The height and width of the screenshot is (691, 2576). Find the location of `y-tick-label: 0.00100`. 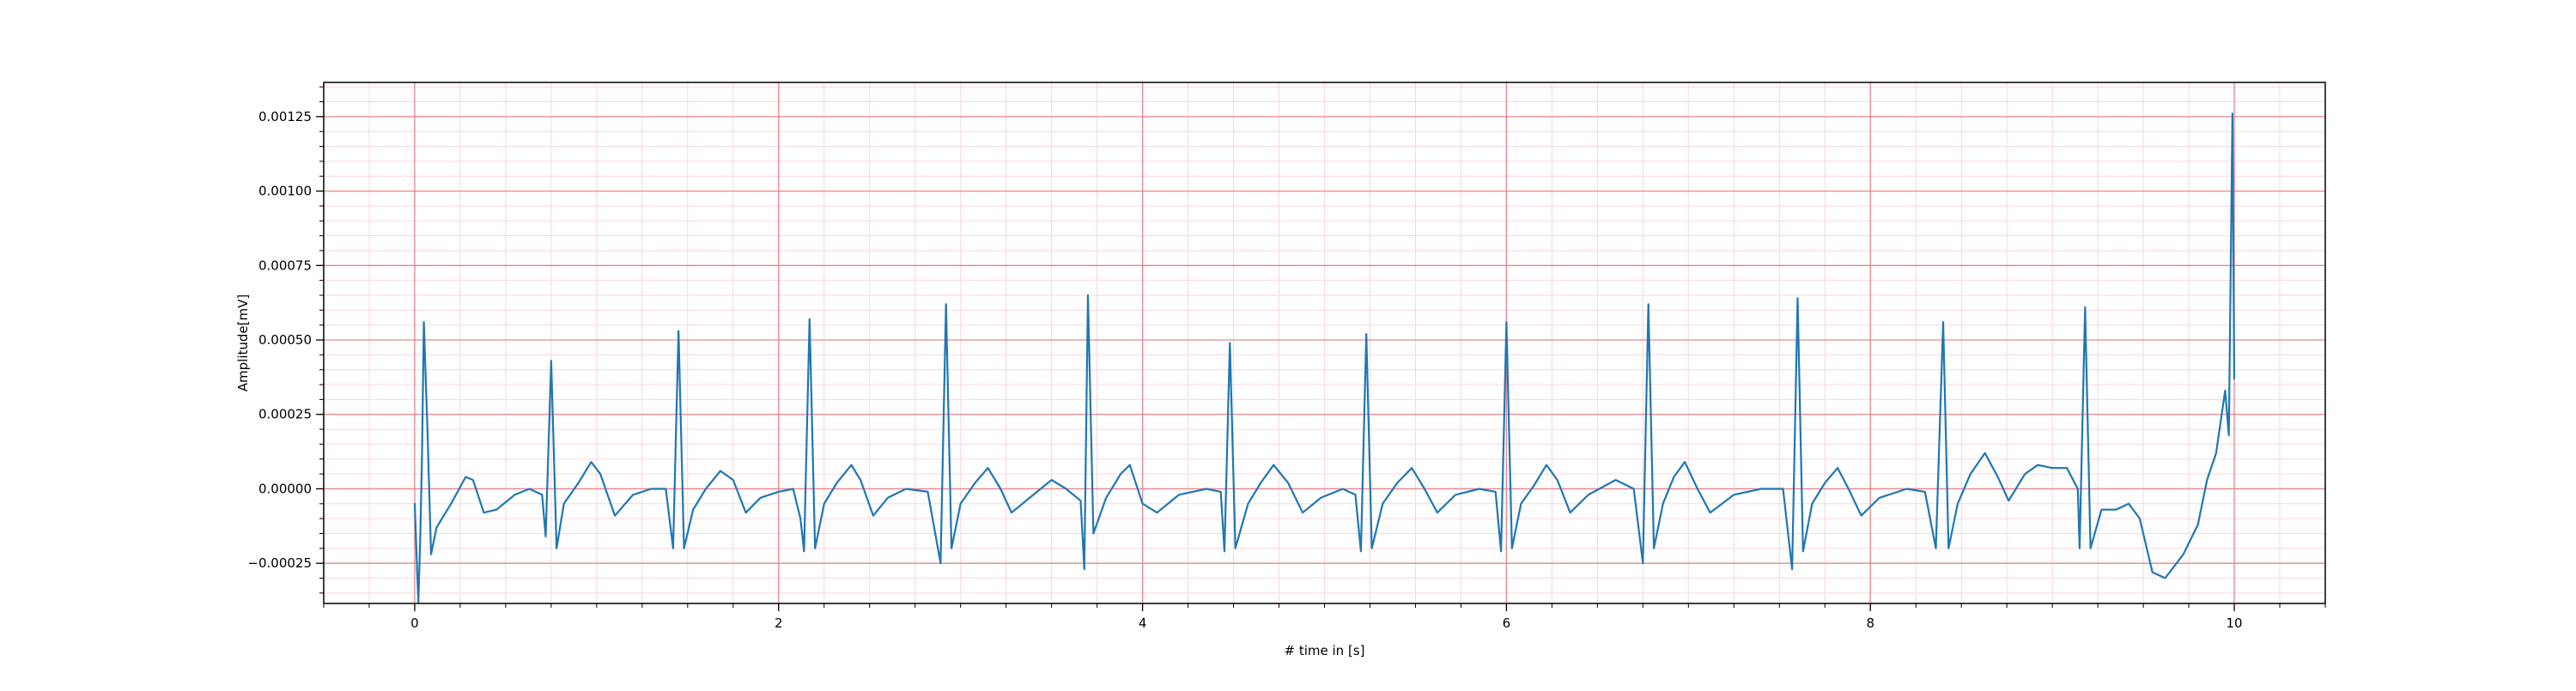

y-tick-label: 0.00100 is located at coordinates (285, 191).